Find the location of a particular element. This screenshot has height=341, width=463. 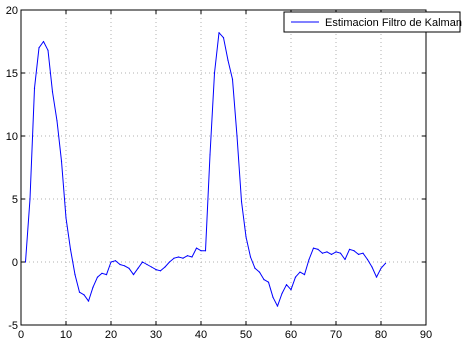

y-tick-label: 20 is located at coordinates (12, 11).